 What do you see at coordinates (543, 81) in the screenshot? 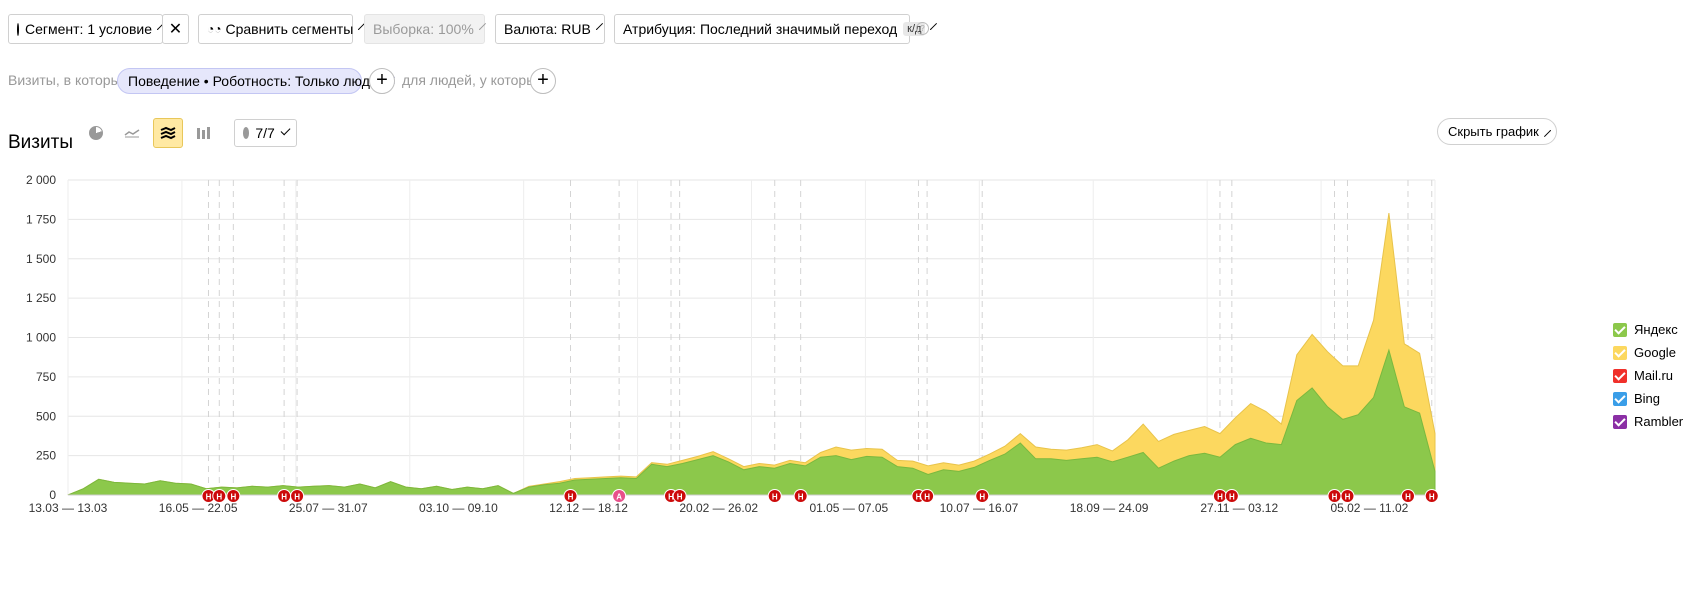
I see `add-people-condition-button: +` at bounding box center [543, 81].